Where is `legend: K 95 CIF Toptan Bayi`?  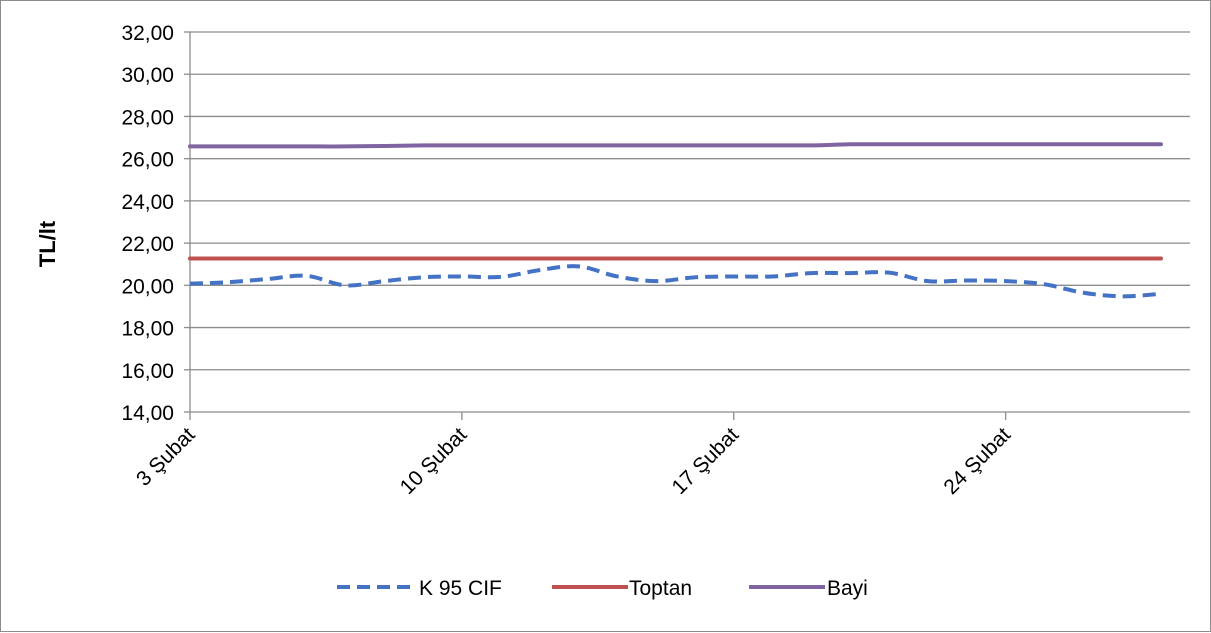
legend: K 95 CIF Toptan Bayi is located at coordinates (602, 588).